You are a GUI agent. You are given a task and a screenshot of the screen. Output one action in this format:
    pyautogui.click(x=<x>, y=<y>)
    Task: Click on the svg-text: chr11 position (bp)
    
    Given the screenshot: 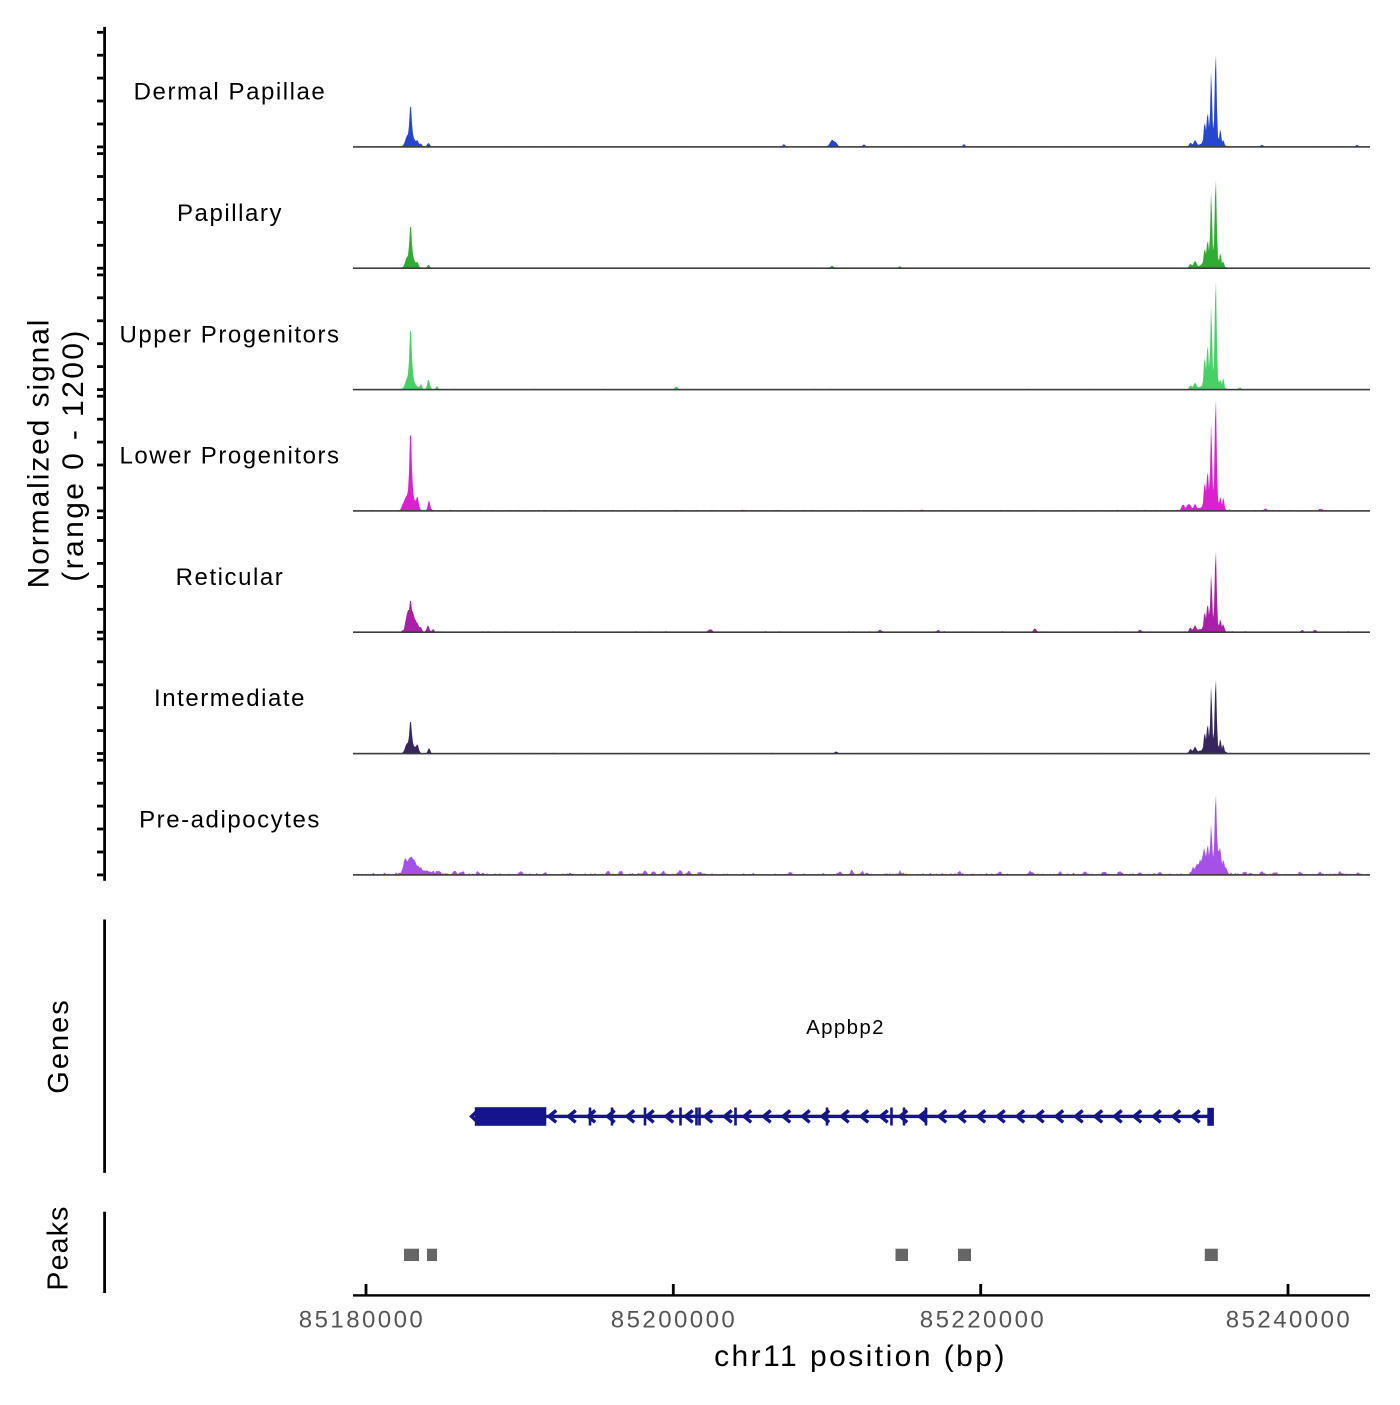 What is the action you would take?
    pyautogui.click(x=860, y=1356)
    